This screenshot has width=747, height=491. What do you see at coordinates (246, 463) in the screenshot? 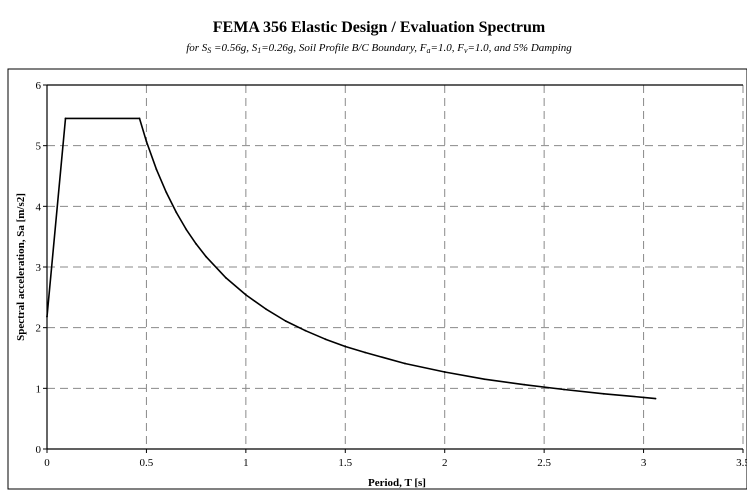
I see `x-tick-label: 1` at bounding box center [246, 463].